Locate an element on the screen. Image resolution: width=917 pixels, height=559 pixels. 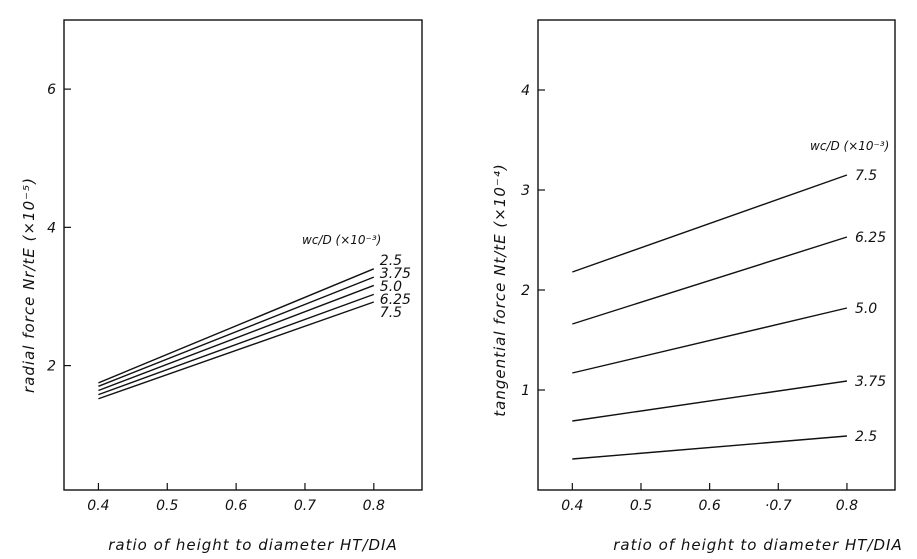
svg-text: radial force Nr/tE (×10⁻⁵) is located at coordinates (29, 285).